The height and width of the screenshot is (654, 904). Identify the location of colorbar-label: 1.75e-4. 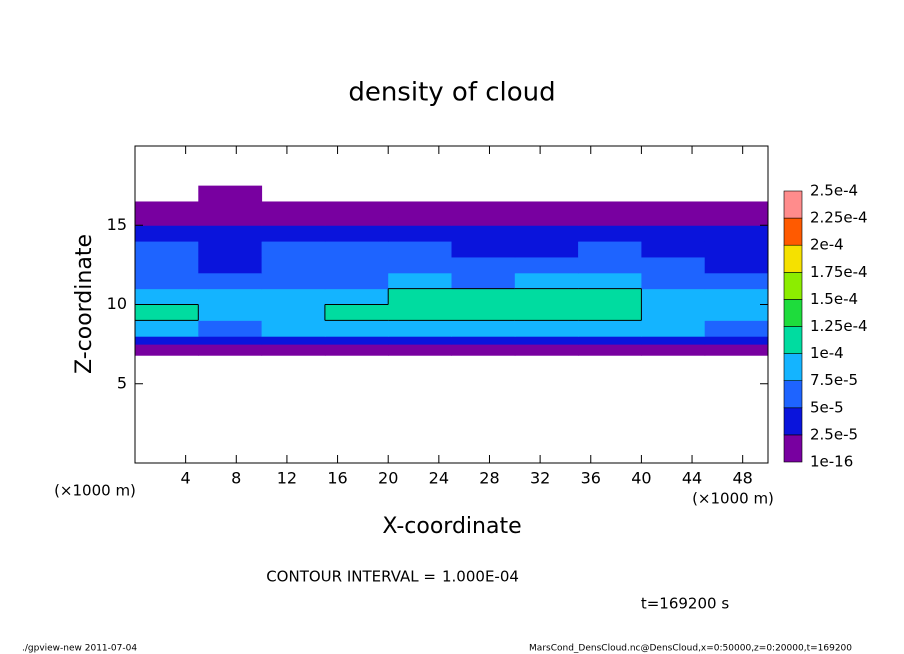
(839, 272).